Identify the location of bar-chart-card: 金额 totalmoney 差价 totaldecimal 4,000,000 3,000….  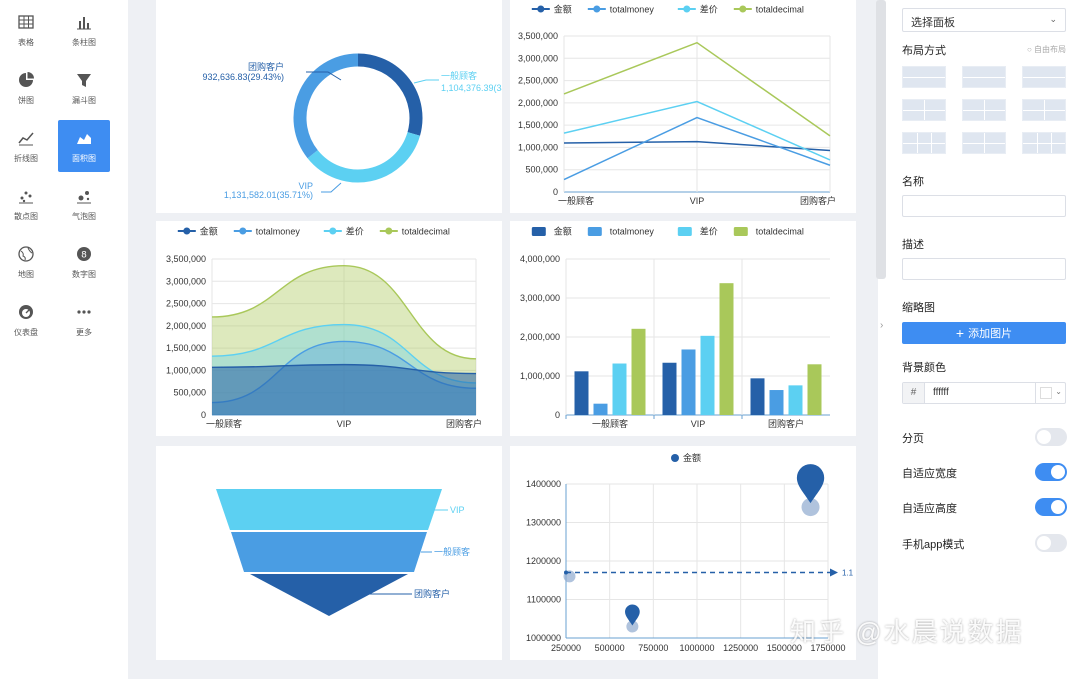
(683, 328).